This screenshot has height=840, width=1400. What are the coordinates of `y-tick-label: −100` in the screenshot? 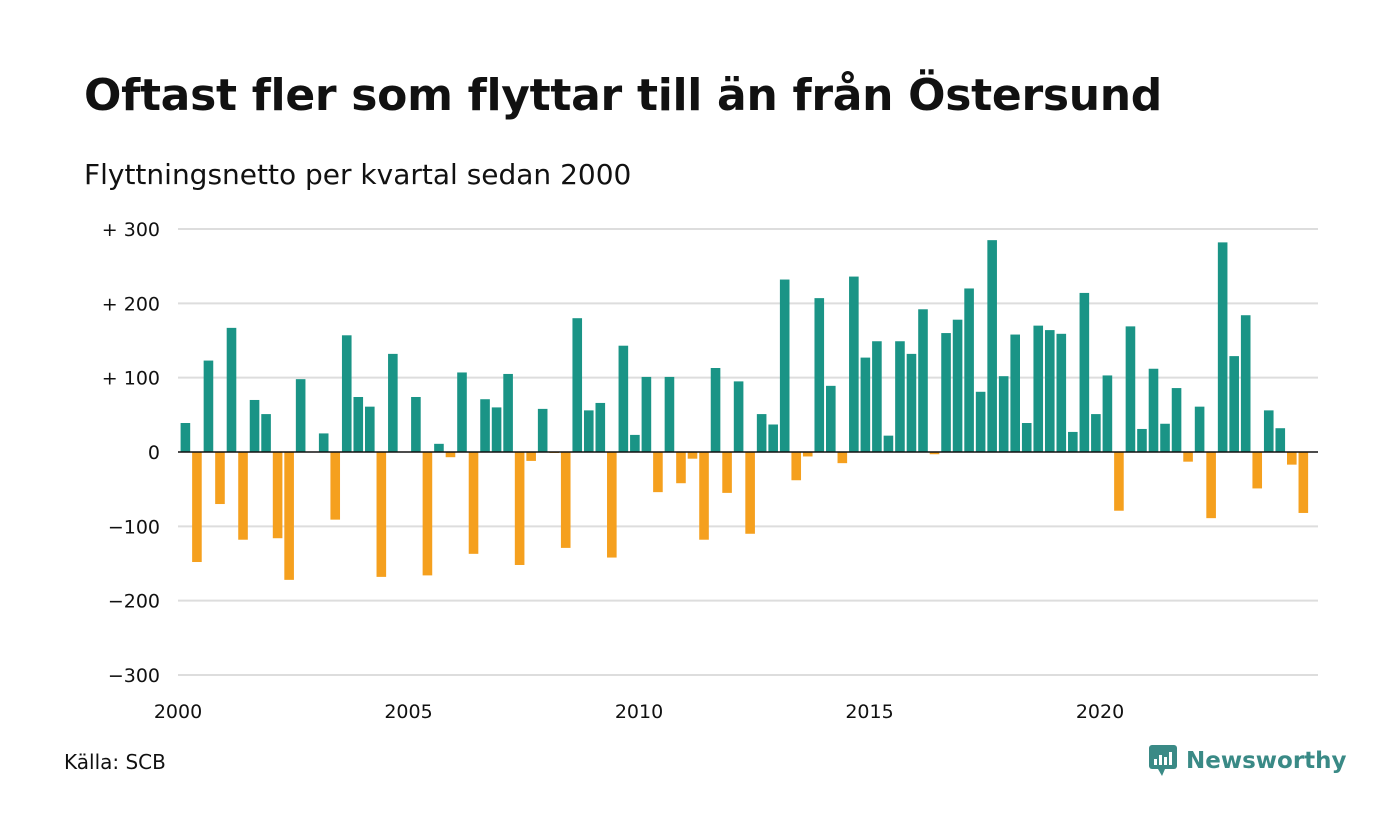 It's located at (134, 527).